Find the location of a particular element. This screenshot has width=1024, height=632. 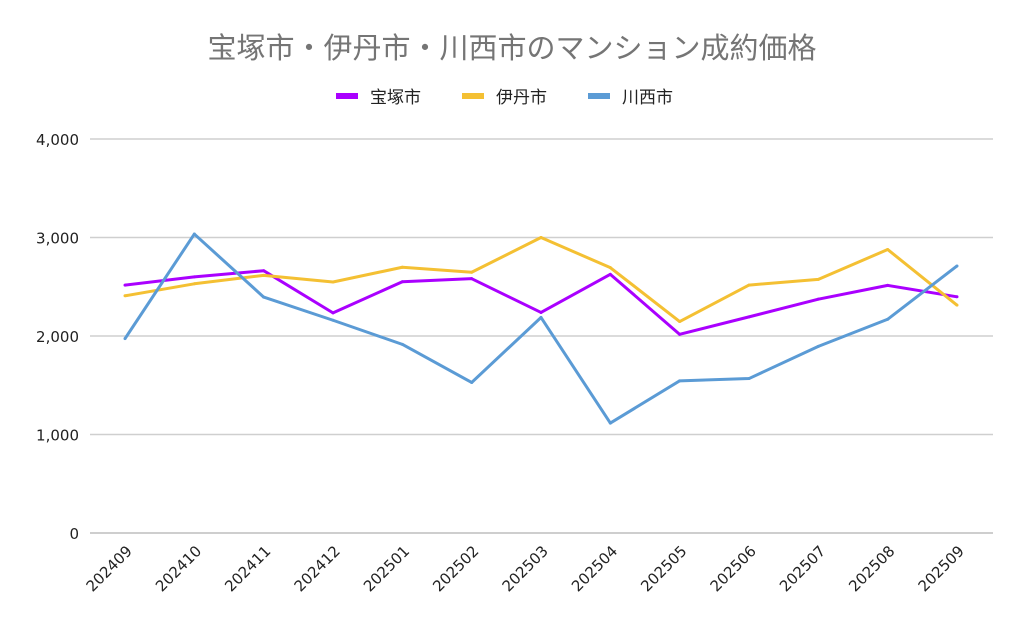

y-tick-label: 1,000 is located at coordinates (57, 436).